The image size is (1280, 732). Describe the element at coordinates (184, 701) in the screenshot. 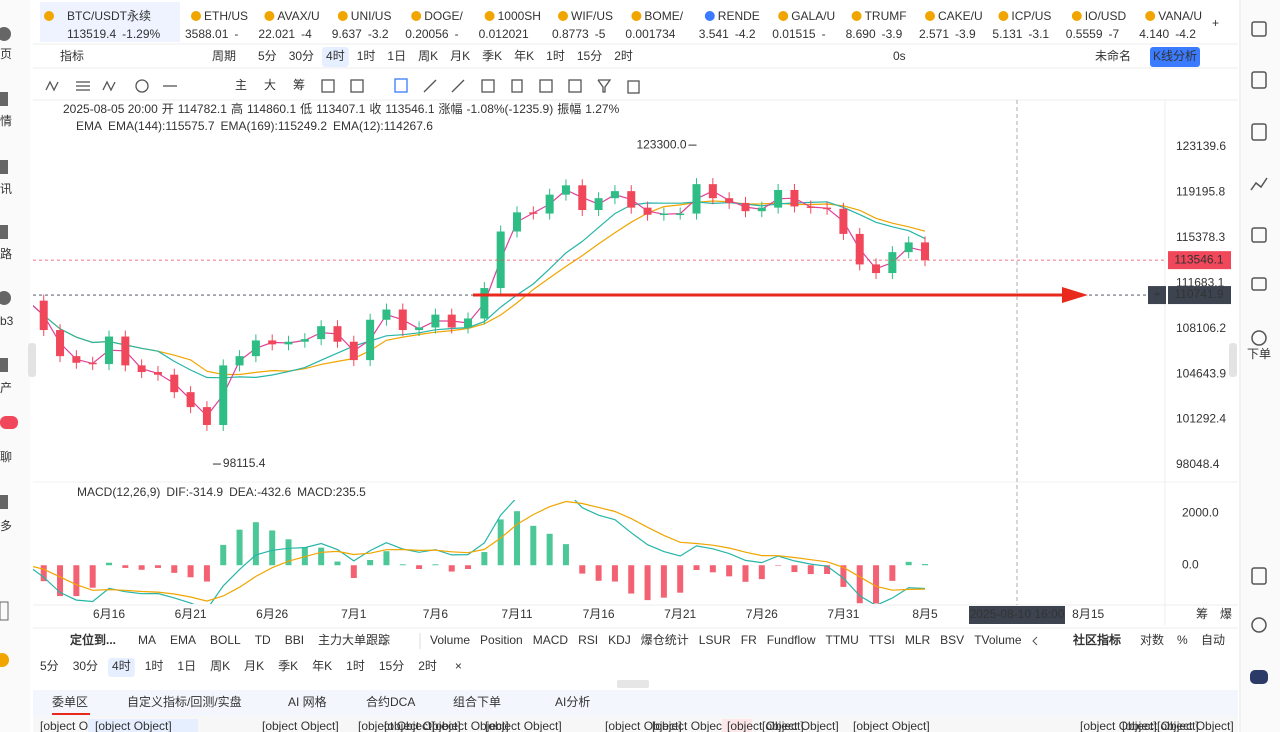

I see `bottom-tab: 自定义指标/回测/实盘` at that location.